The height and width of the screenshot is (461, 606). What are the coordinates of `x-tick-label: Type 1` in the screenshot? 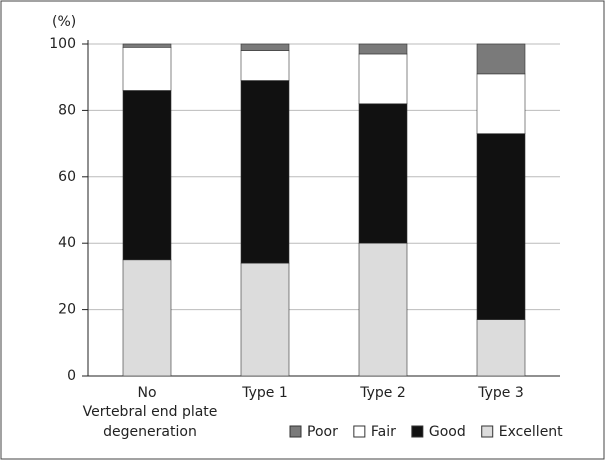 It's located at (264, 393).